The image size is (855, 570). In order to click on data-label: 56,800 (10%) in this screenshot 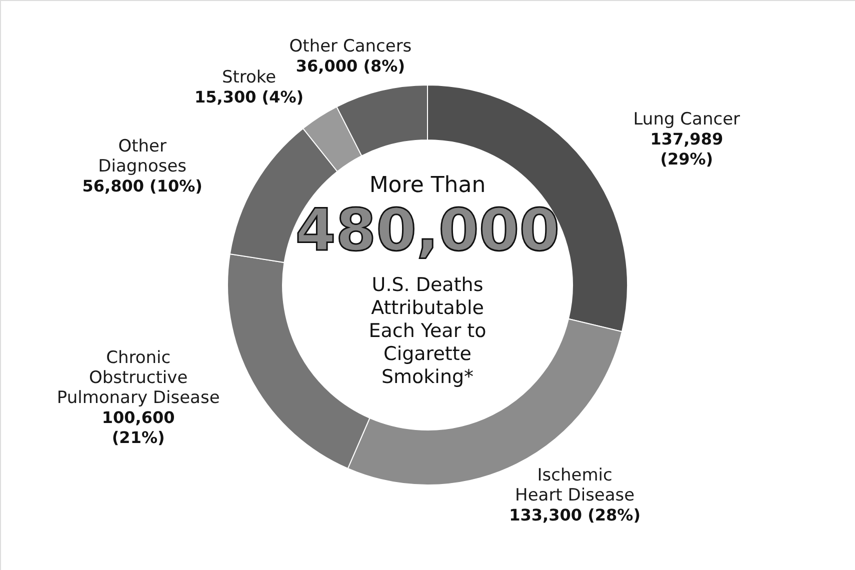, I will do `click(142, 186)`.